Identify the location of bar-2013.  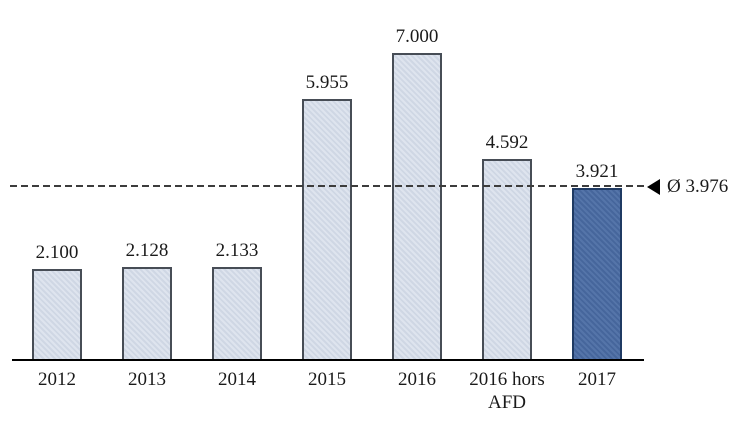
(147, 314).